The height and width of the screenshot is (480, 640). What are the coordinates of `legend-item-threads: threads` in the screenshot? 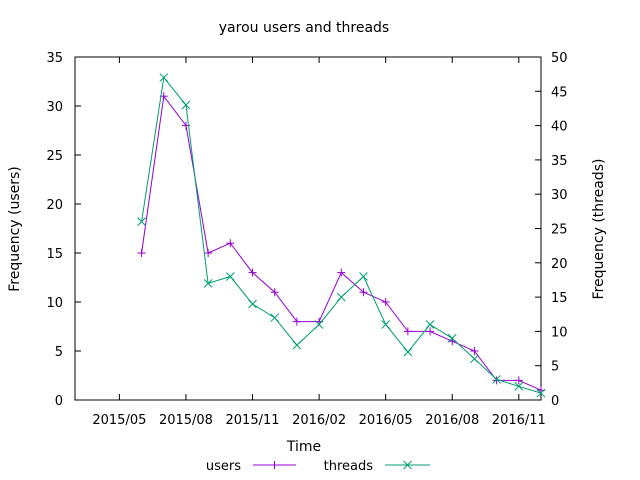 It's located at (377, 466).